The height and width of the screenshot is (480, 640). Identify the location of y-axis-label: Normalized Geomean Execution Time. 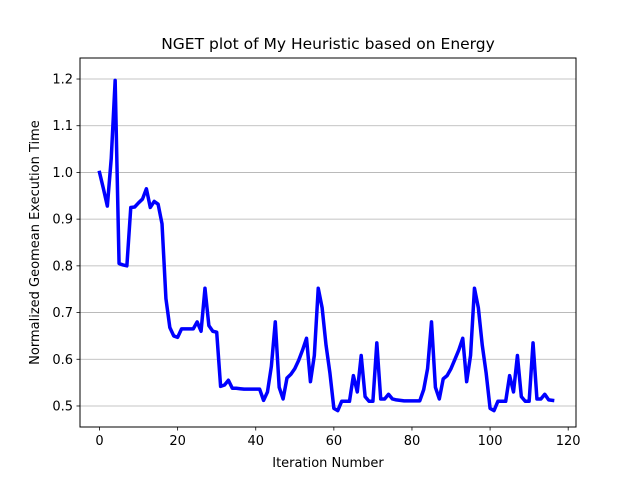
(35, 242).